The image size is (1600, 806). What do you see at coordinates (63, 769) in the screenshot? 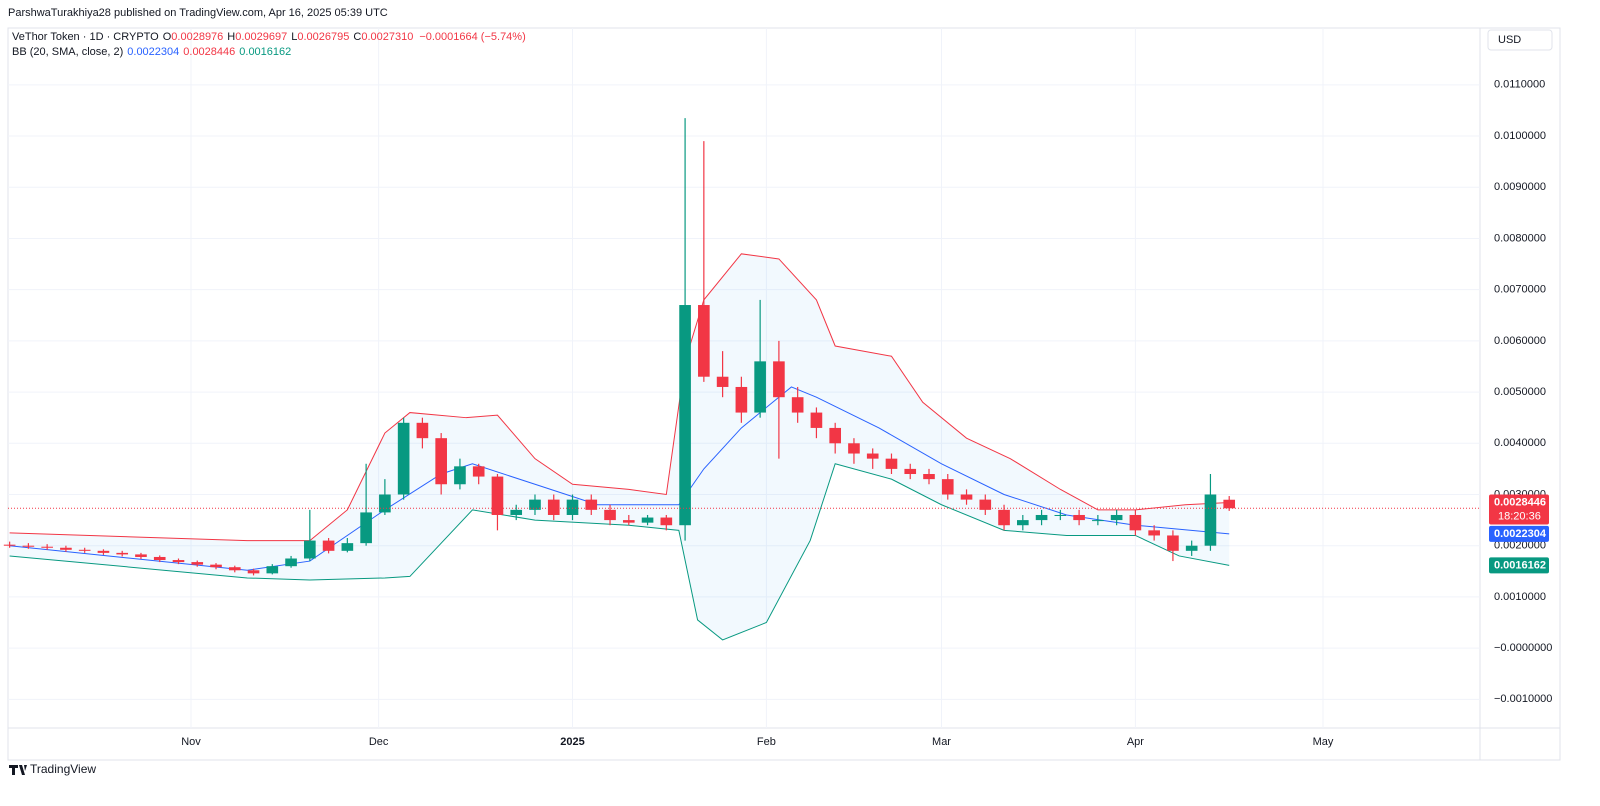
I see `brand: TradingView` at bounding box center [63, 769].